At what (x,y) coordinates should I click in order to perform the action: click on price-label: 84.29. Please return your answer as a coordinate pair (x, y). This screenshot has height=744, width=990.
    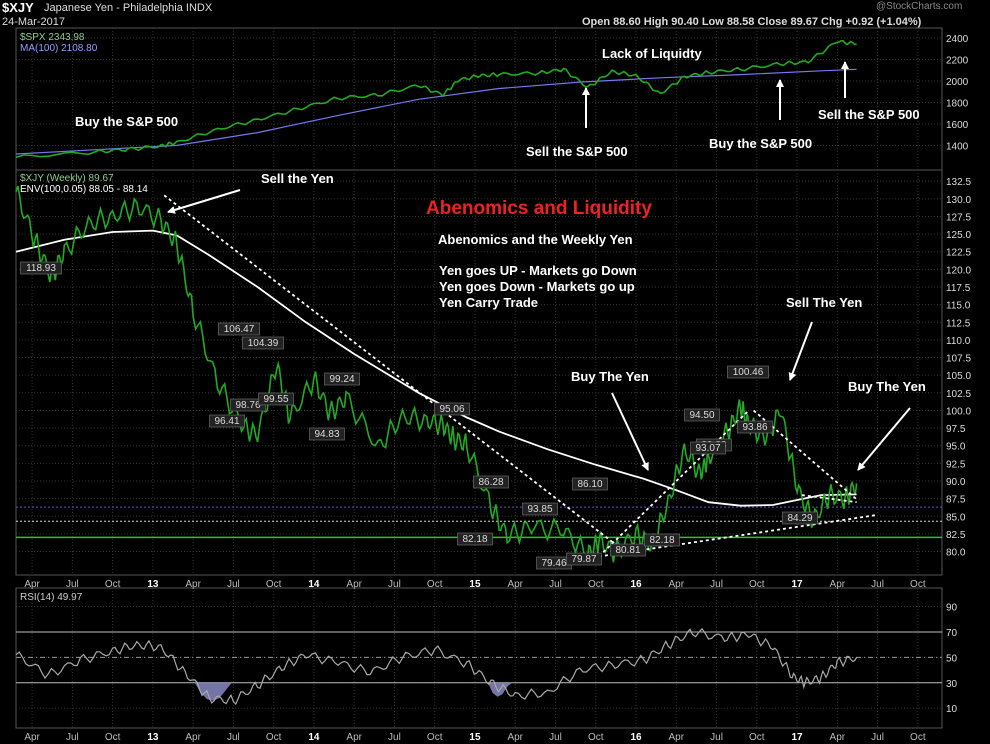
    Looking at the image, I should click on (799, 518).